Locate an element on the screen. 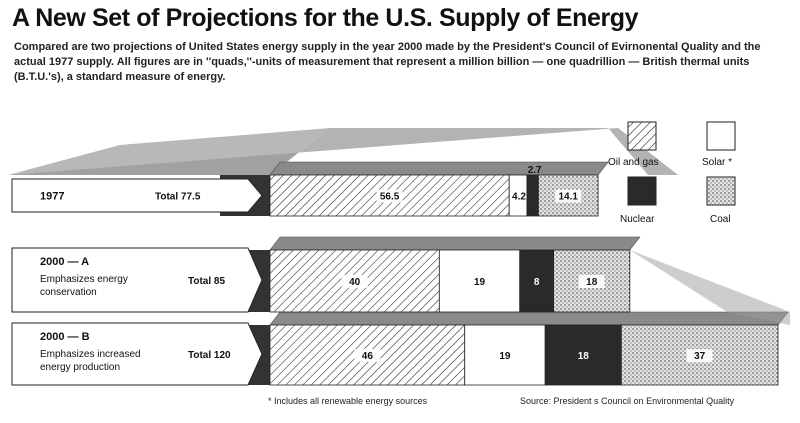 The image size is (800, 423). row-label-description: energy production is located at coordinates (80, 367).